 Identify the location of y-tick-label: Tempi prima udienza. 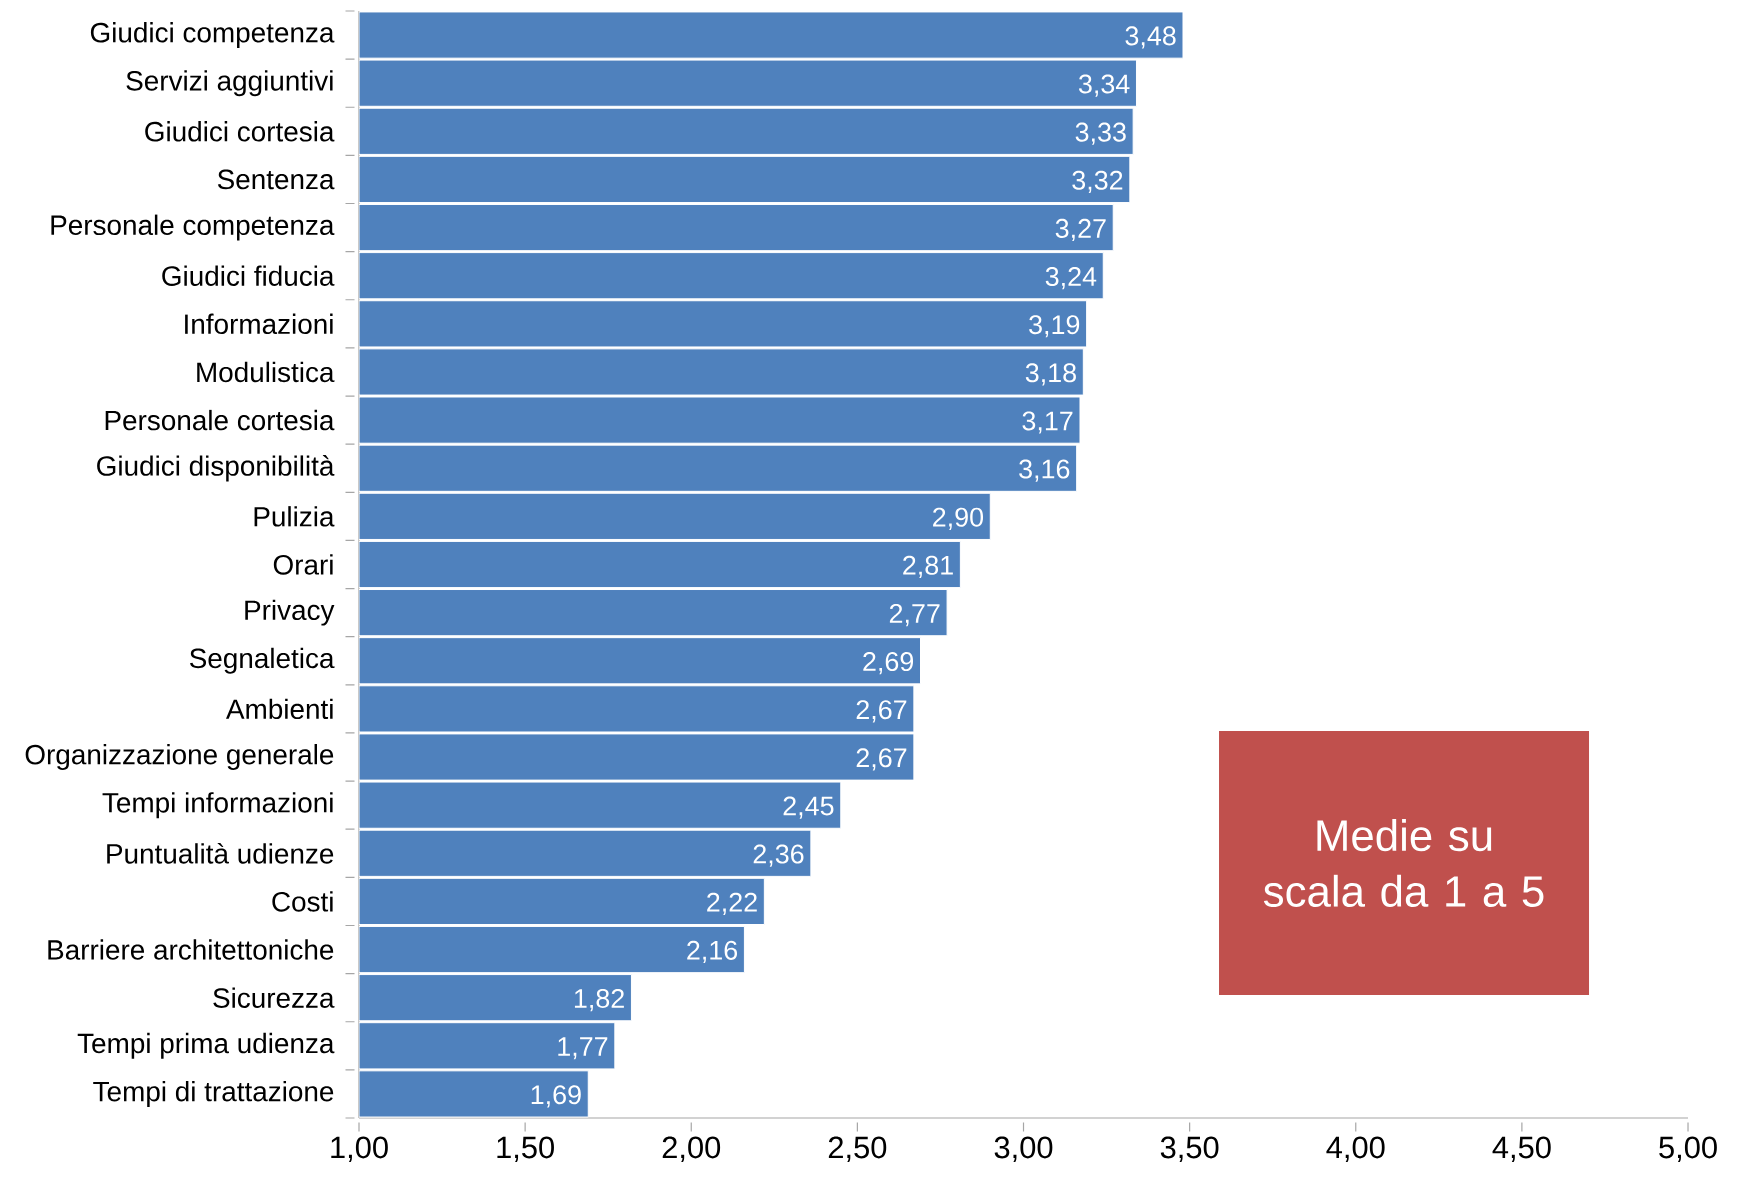
(206, 1045).